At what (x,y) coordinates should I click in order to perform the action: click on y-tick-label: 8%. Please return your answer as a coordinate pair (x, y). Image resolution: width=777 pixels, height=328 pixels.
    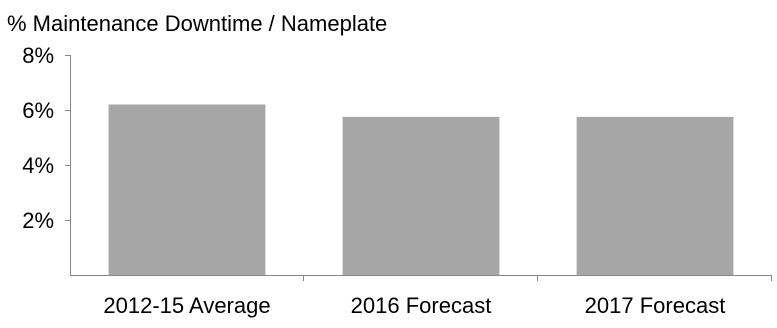
    Looking at the image, I should click on (38, 55).